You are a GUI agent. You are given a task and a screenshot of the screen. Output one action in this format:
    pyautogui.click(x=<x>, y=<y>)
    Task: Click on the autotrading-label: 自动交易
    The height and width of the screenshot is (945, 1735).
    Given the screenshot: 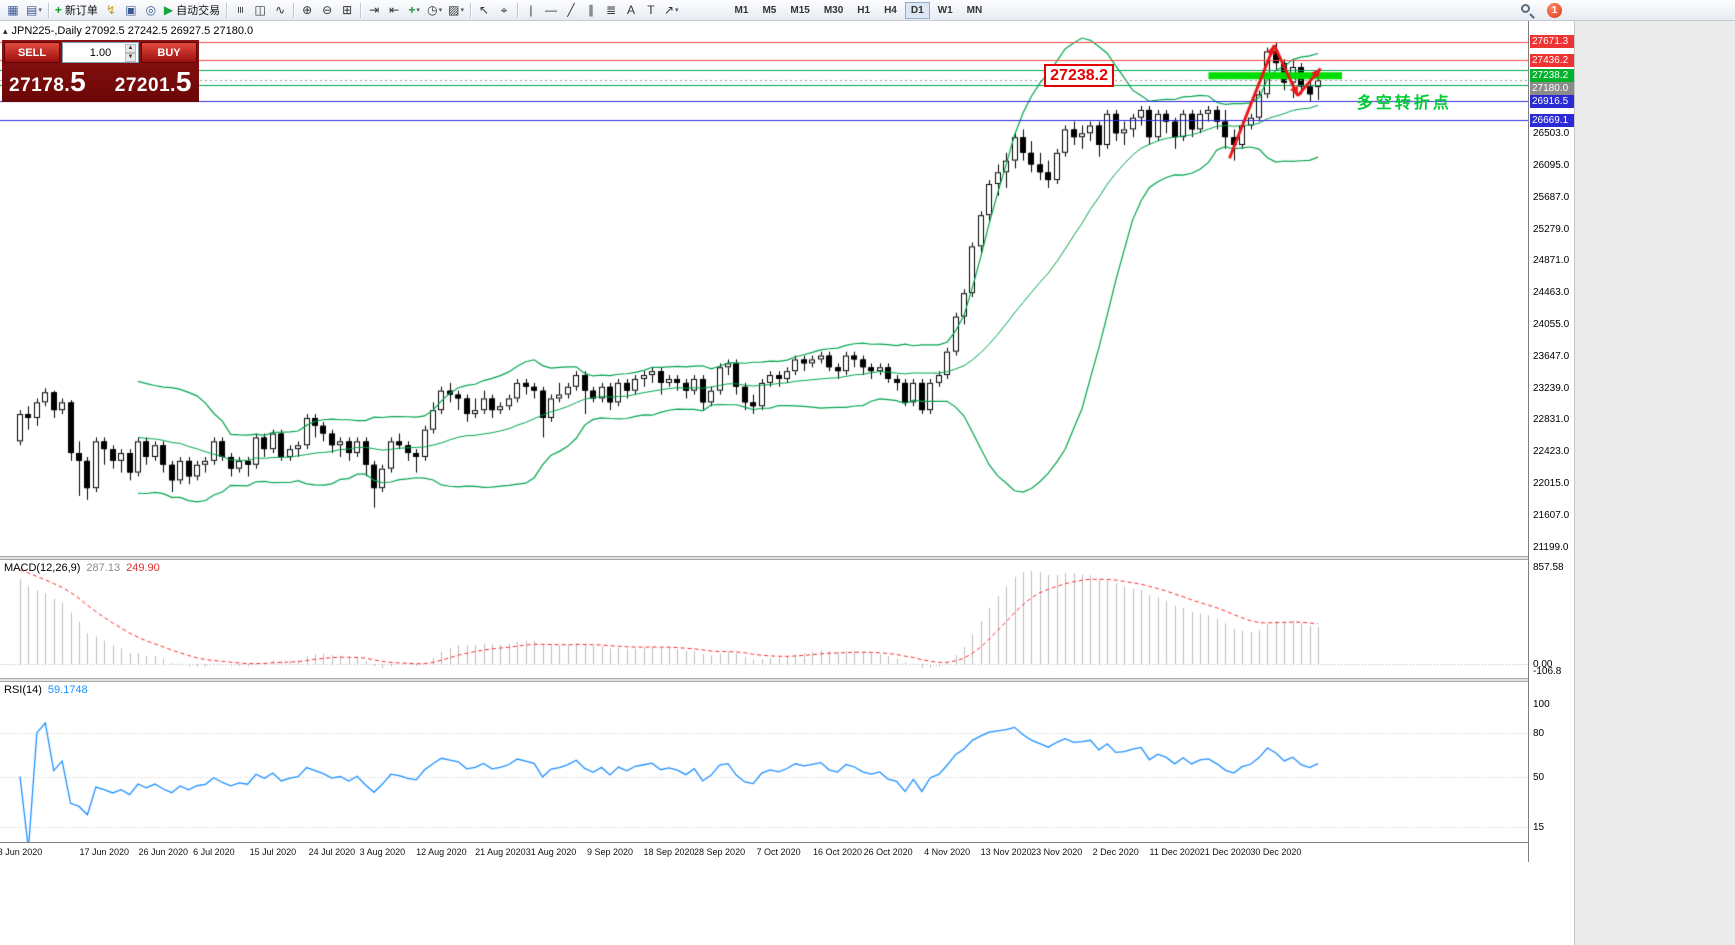 What is the action you would take?
    pyautogui.click(x=198, y=11)
    